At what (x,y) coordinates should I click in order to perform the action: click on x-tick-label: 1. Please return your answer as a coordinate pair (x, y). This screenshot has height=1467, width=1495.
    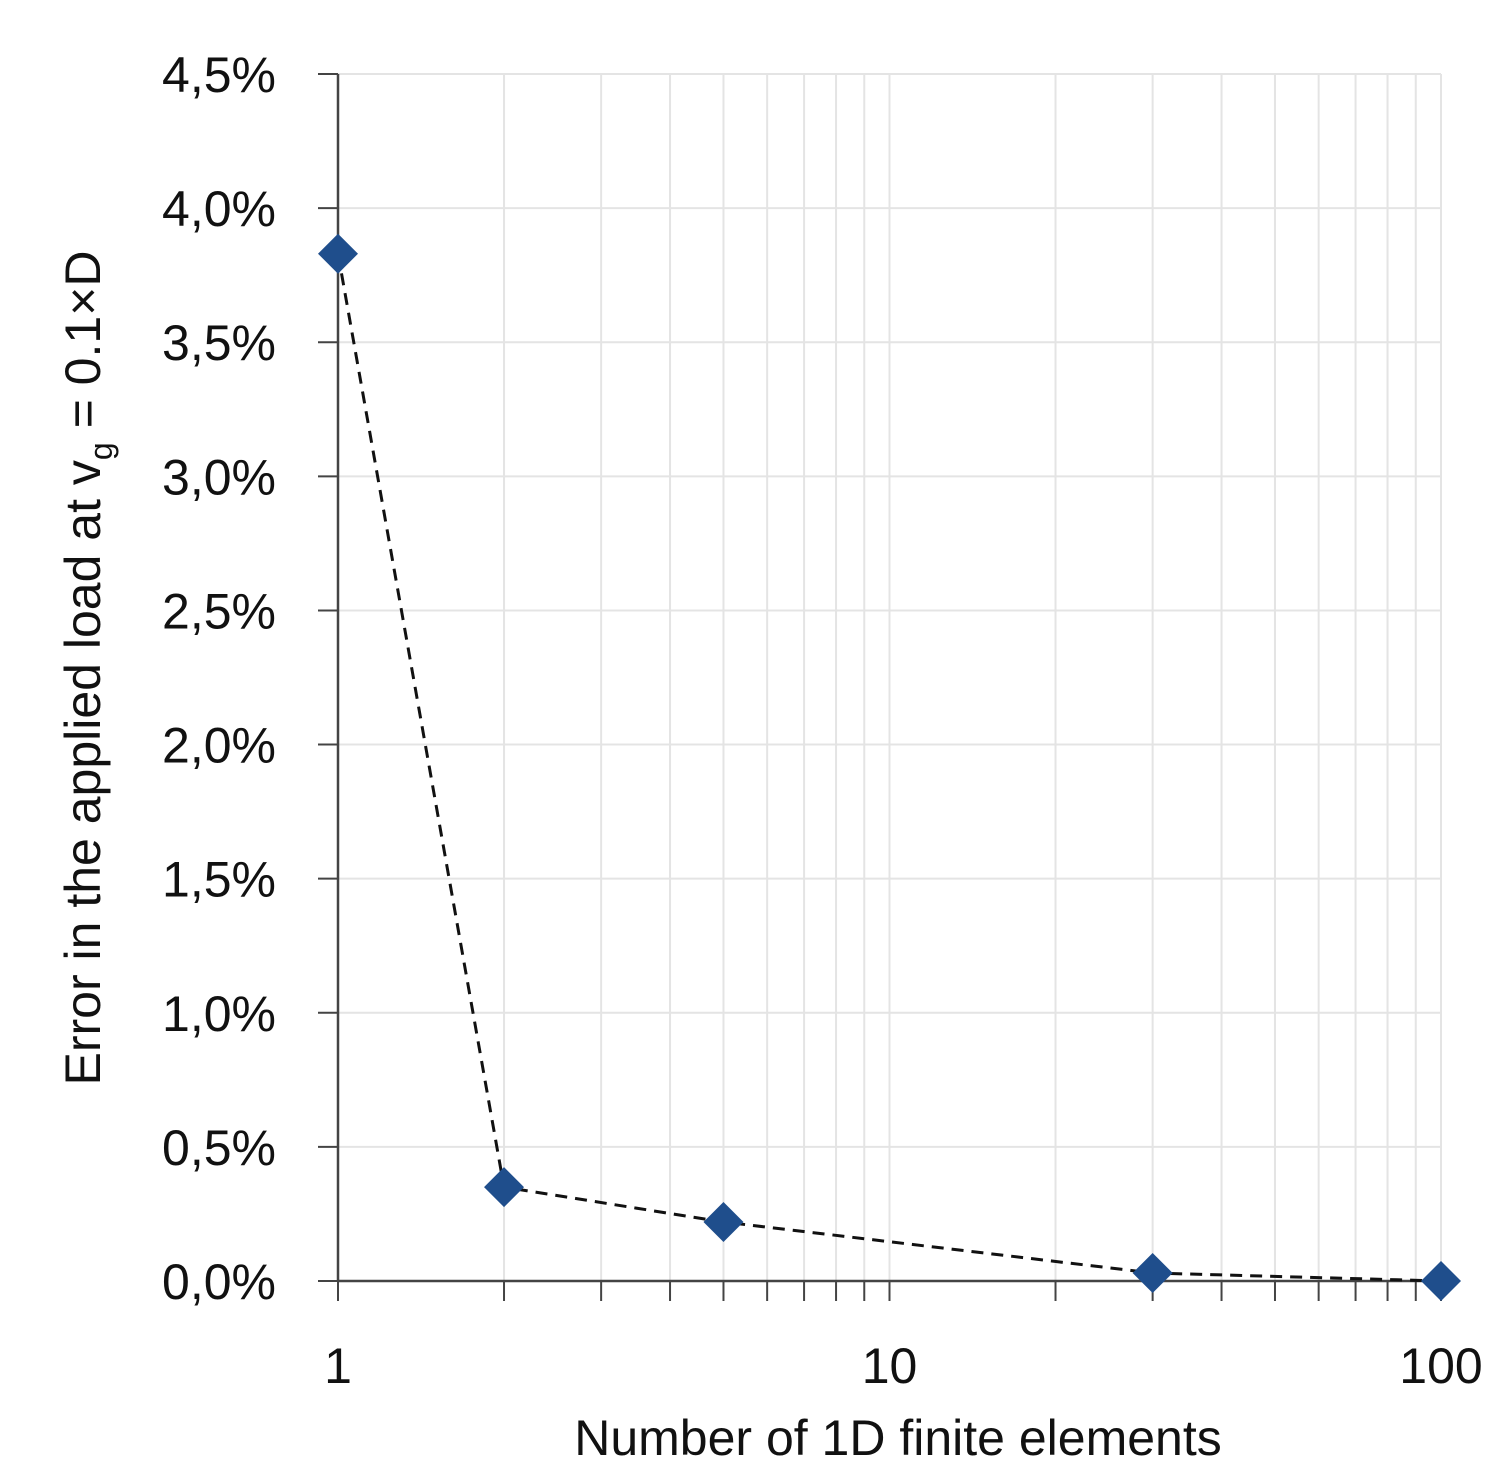
    Looking at the image, I should click on (338, 1366).